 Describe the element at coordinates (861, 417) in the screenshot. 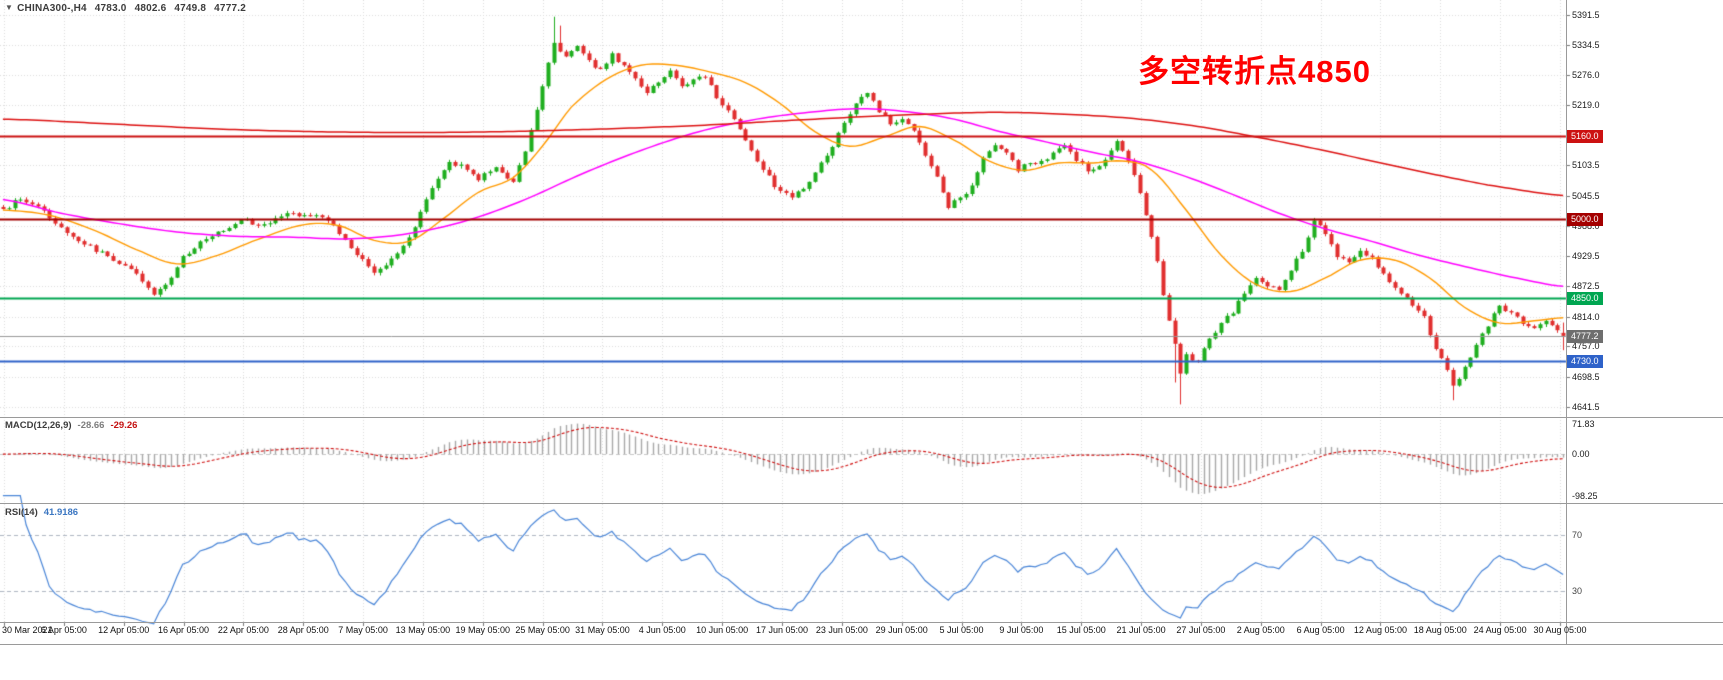

I see `pane-separator-main-macd` at that location.